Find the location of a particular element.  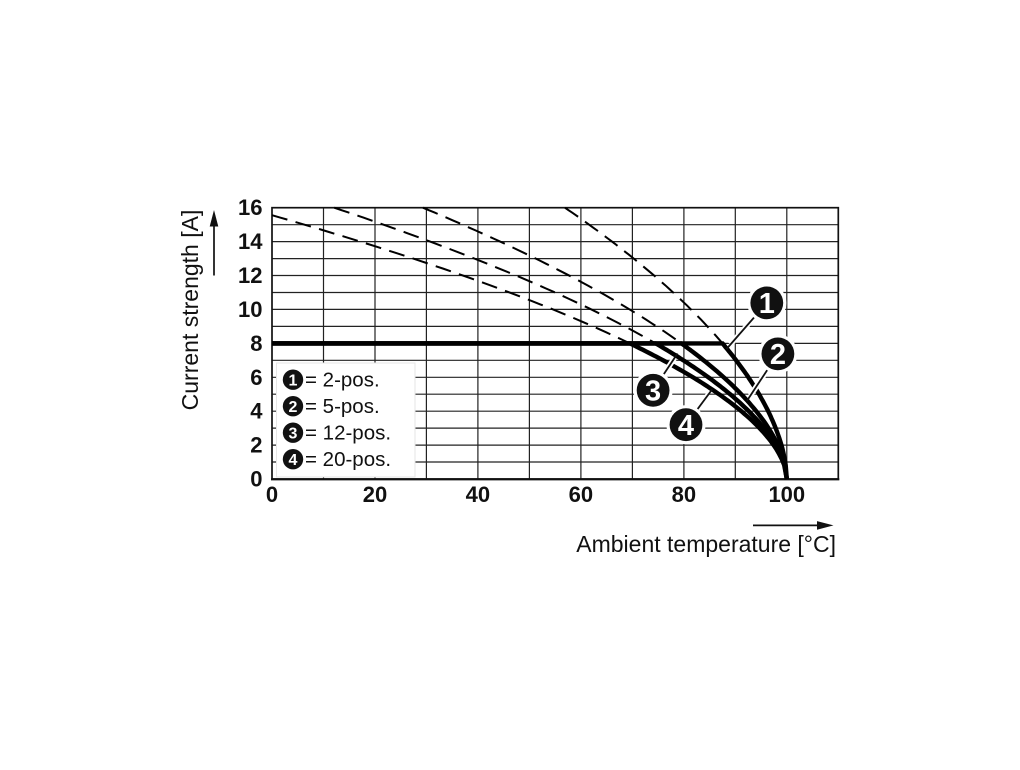

svg-text: 40 is located at coordinates (478, 494).